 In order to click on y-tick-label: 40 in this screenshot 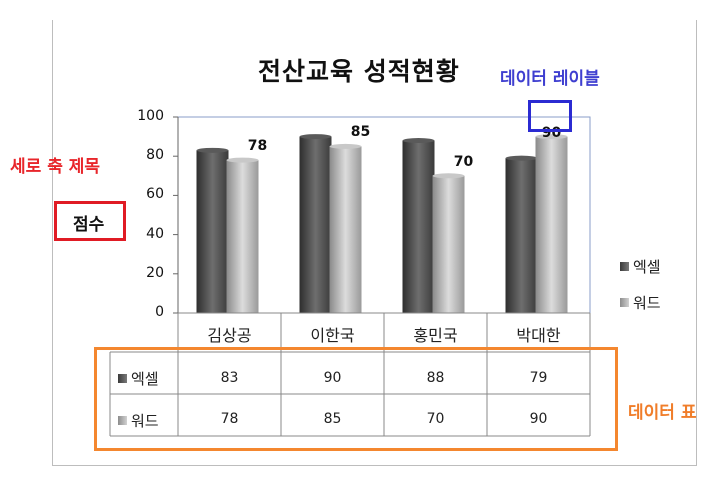, I will do `click(155, 233)`.